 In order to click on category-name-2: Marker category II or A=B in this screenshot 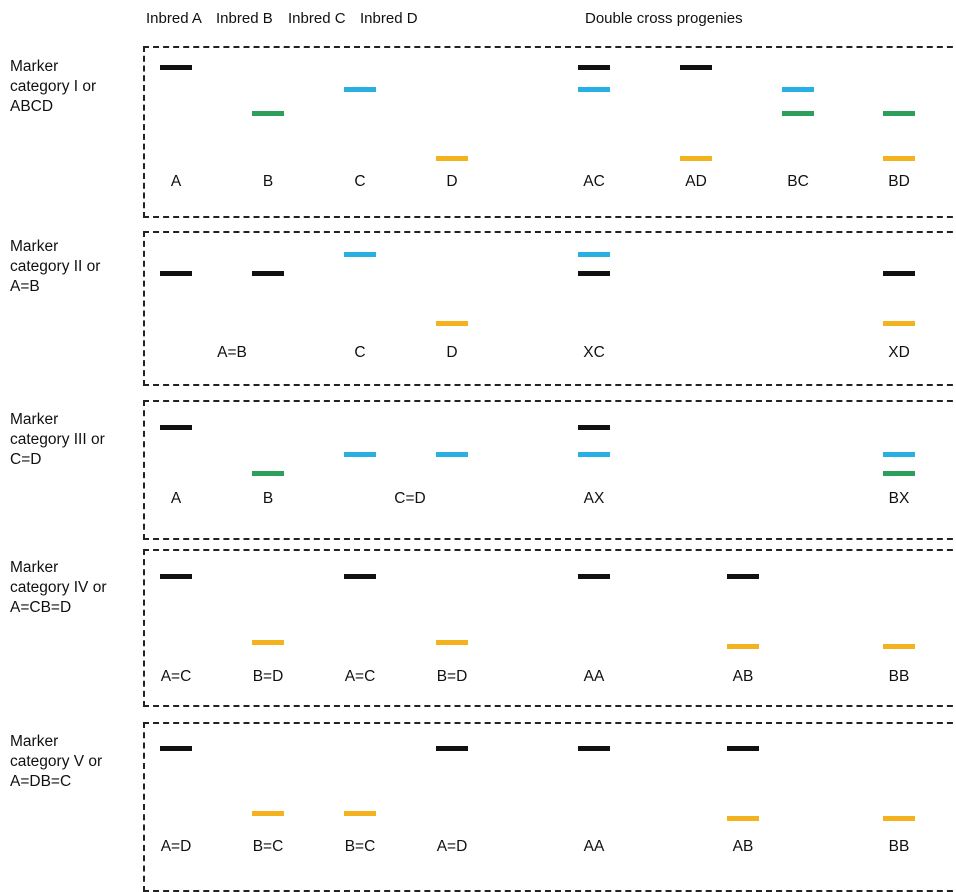, I will do `click(55, 267)`.